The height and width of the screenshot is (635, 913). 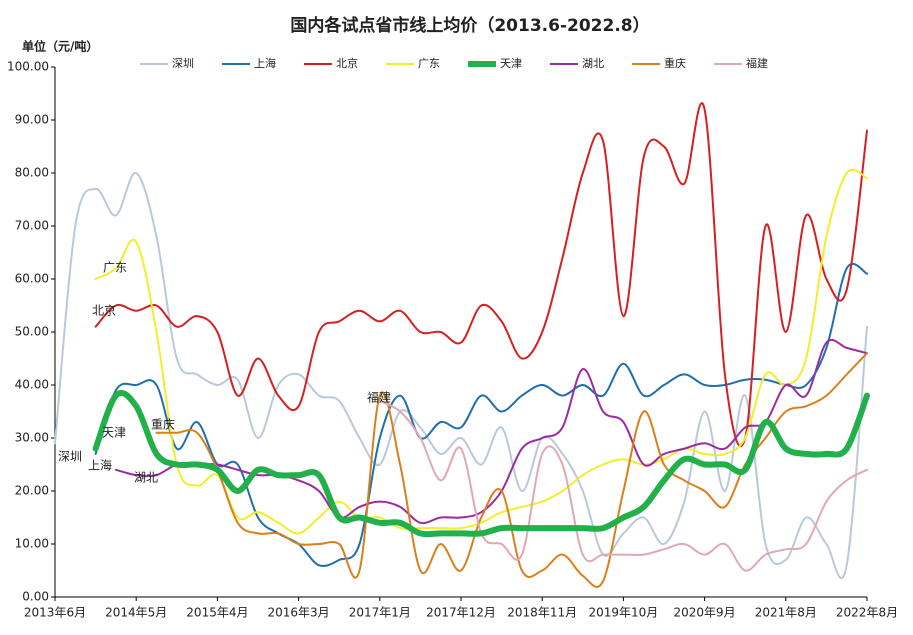 I want to click on chart-title: 国内各试点省市线上均价（2013.6-2022.8）, so click(x=469, y=25).